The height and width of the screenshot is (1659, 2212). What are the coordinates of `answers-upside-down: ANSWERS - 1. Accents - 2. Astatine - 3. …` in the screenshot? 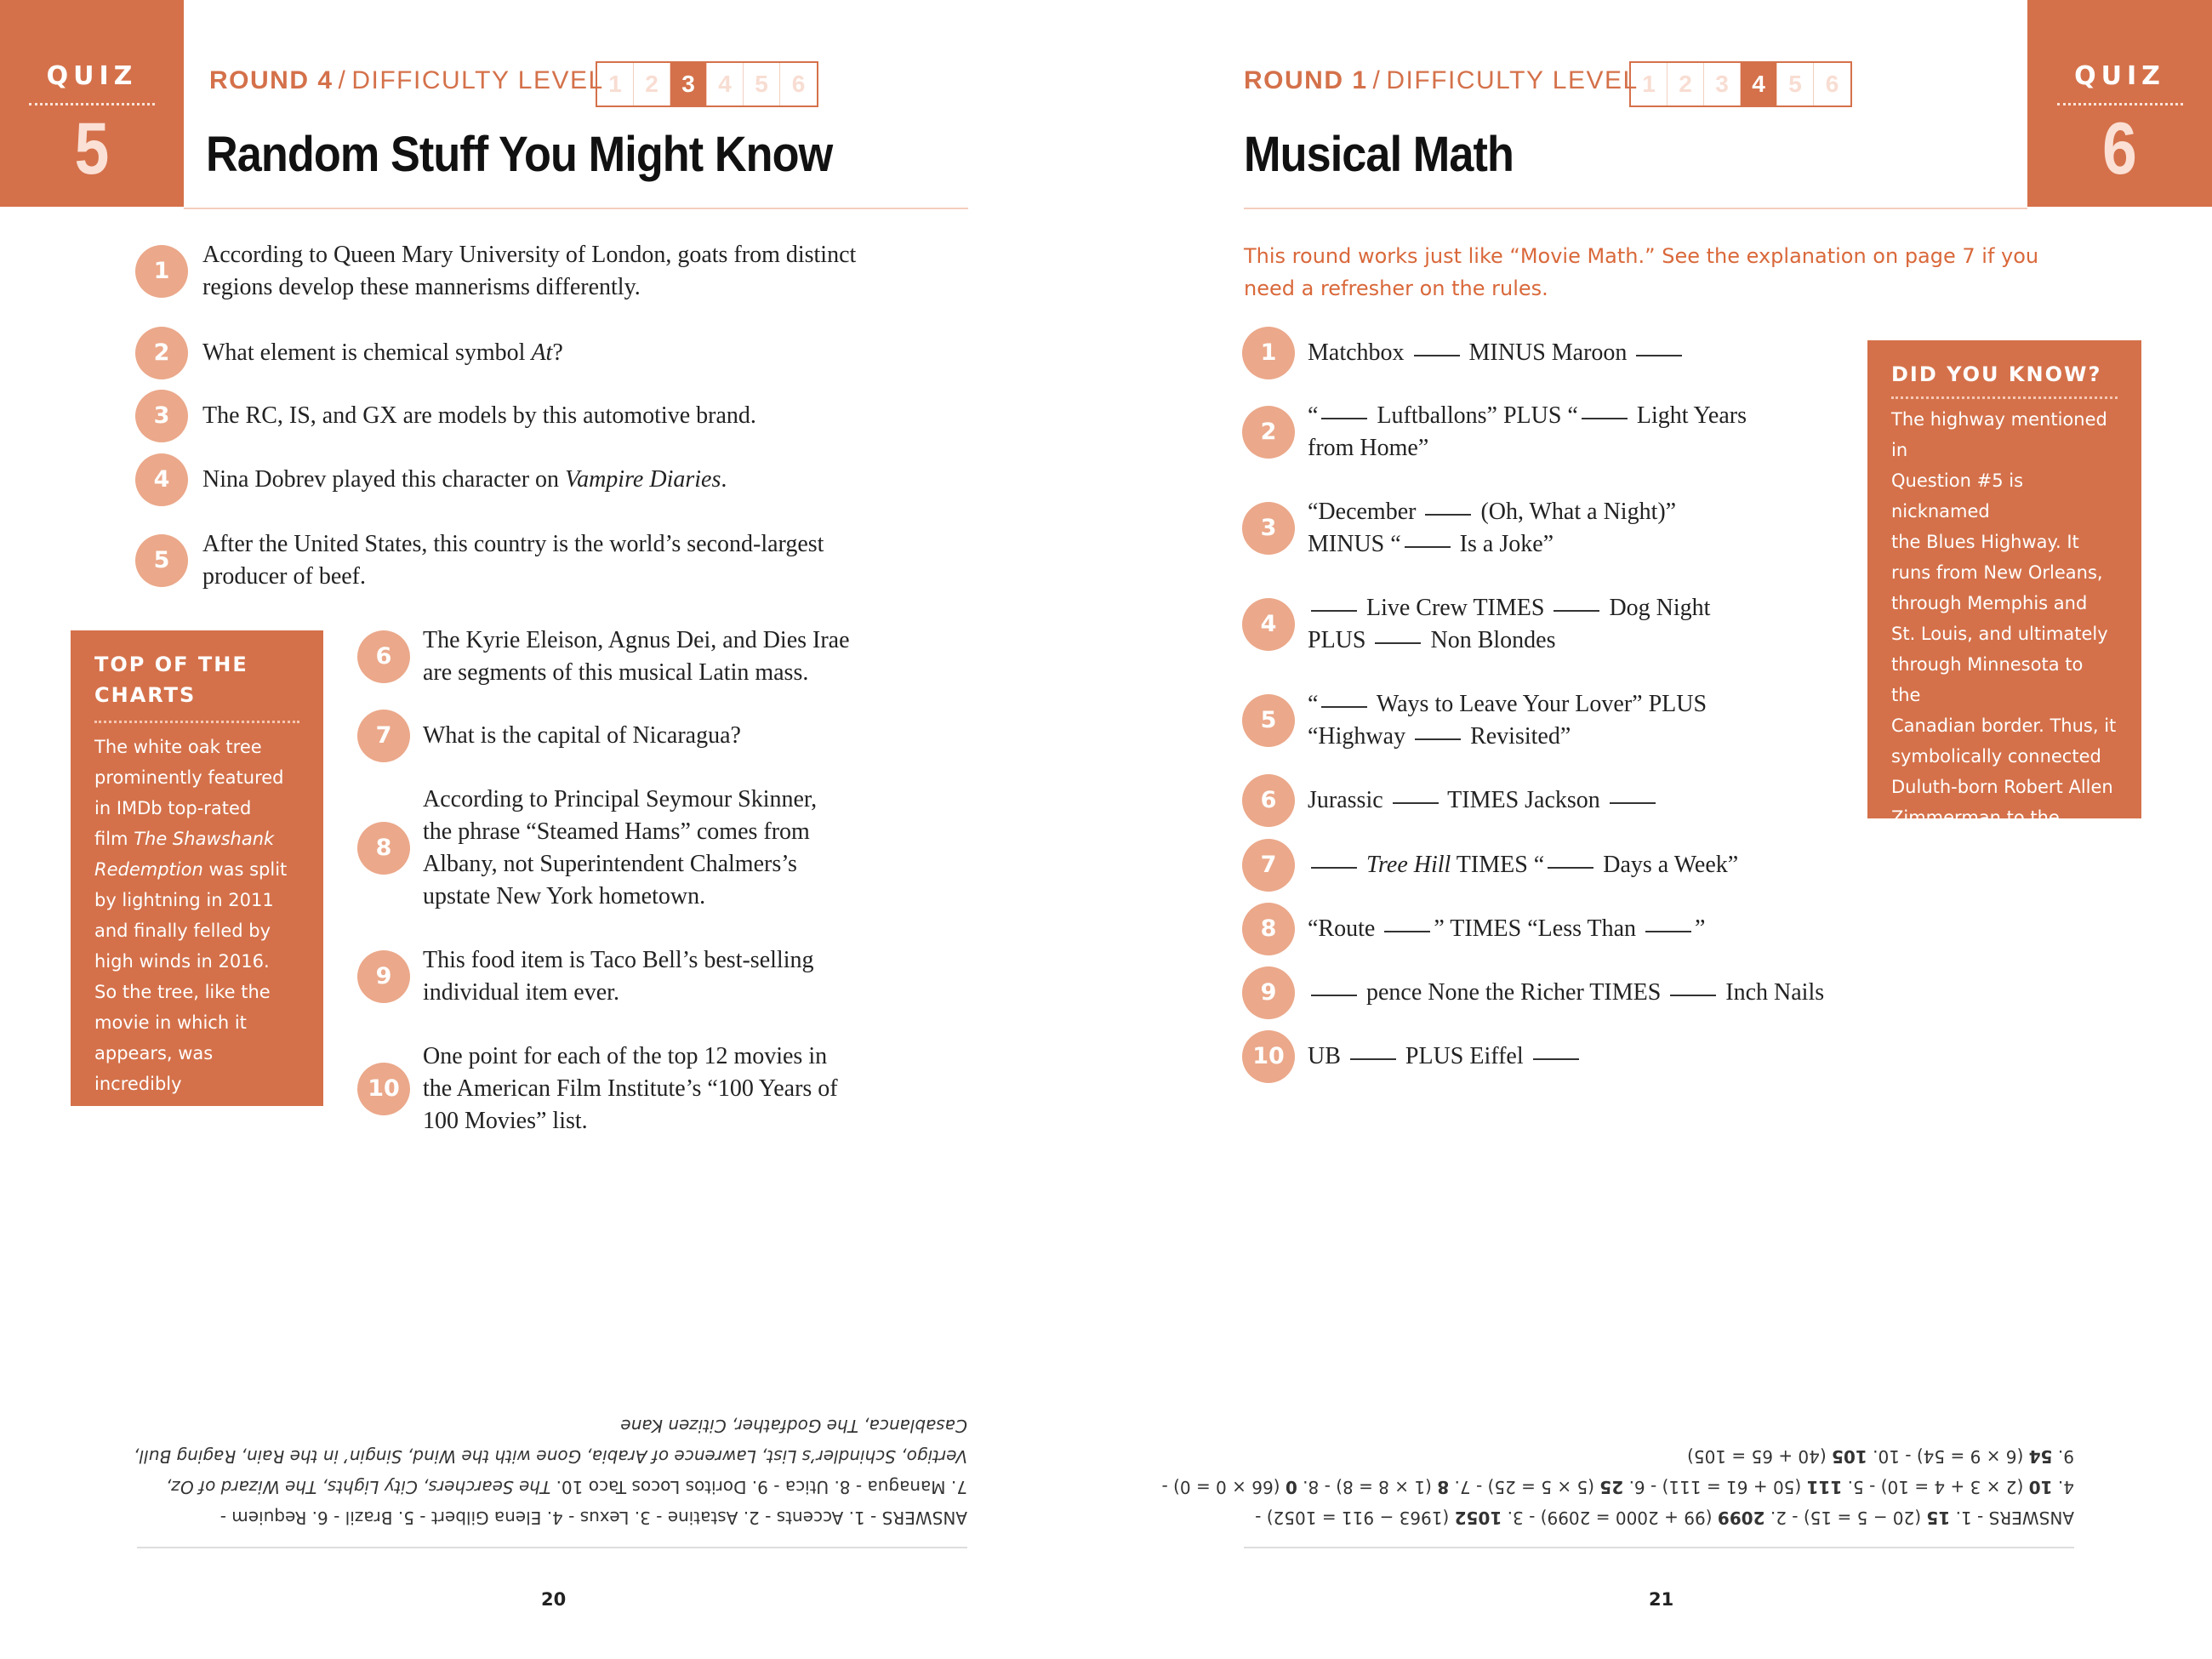 It's located at (550, 1472).